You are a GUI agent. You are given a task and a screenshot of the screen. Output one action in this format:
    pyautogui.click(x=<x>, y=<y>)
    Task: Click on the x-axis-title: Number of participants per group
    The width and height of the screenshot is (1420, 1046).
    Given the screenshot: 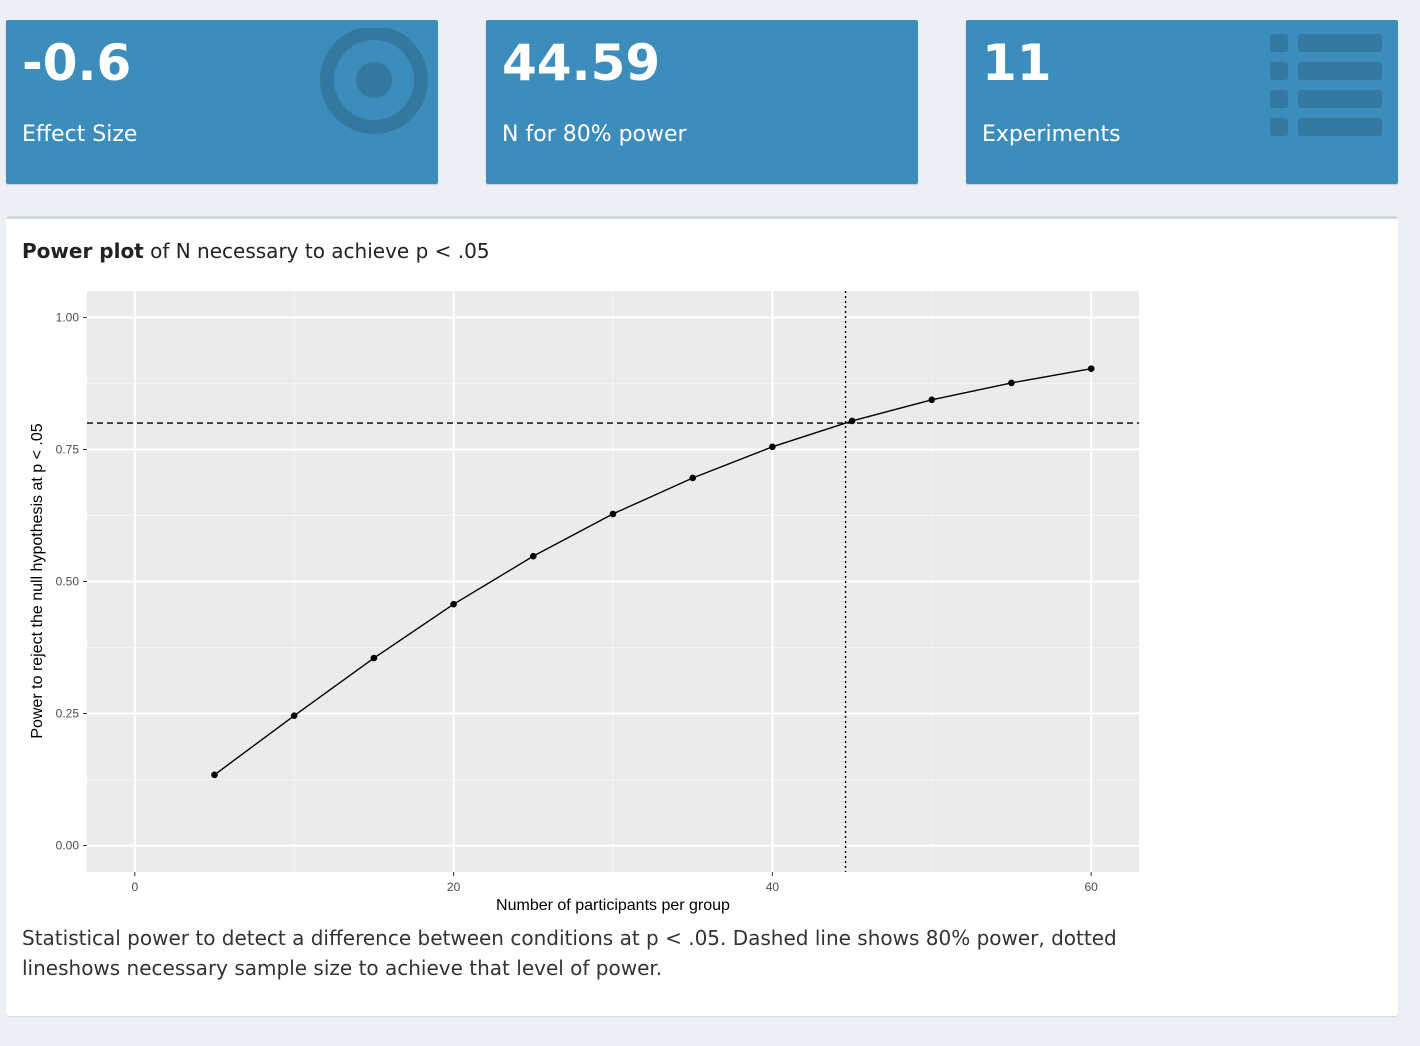 What is the action you would take?
    pyautogui.click(x=613, y=905)
    